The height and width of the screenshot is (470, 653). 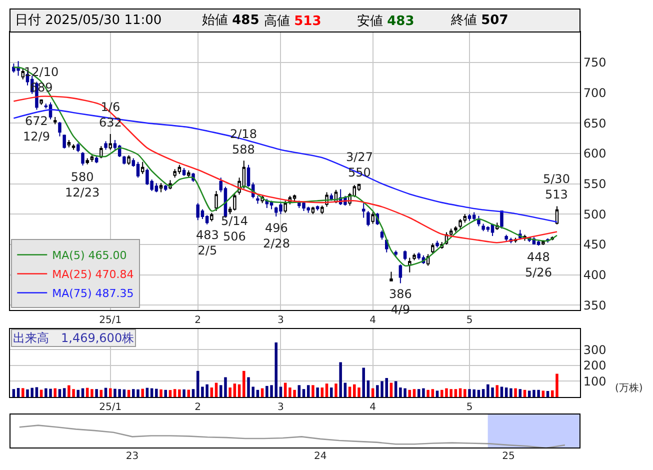 What do you see at coordinates (594, 349) in the screenshot?
I see `y-tick-label: 300` at bounding box center [594, 349].